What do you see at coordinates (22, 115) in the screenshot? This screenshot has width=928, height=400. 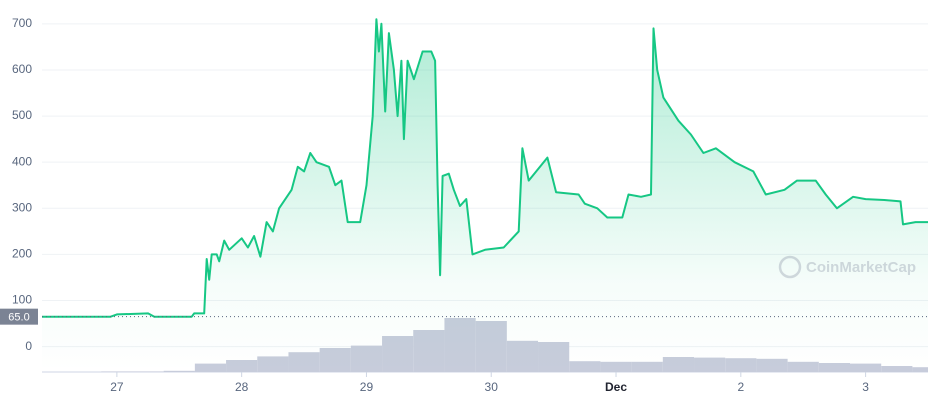 I see `y-tick-label: 500` at bounding box center [22, 115].